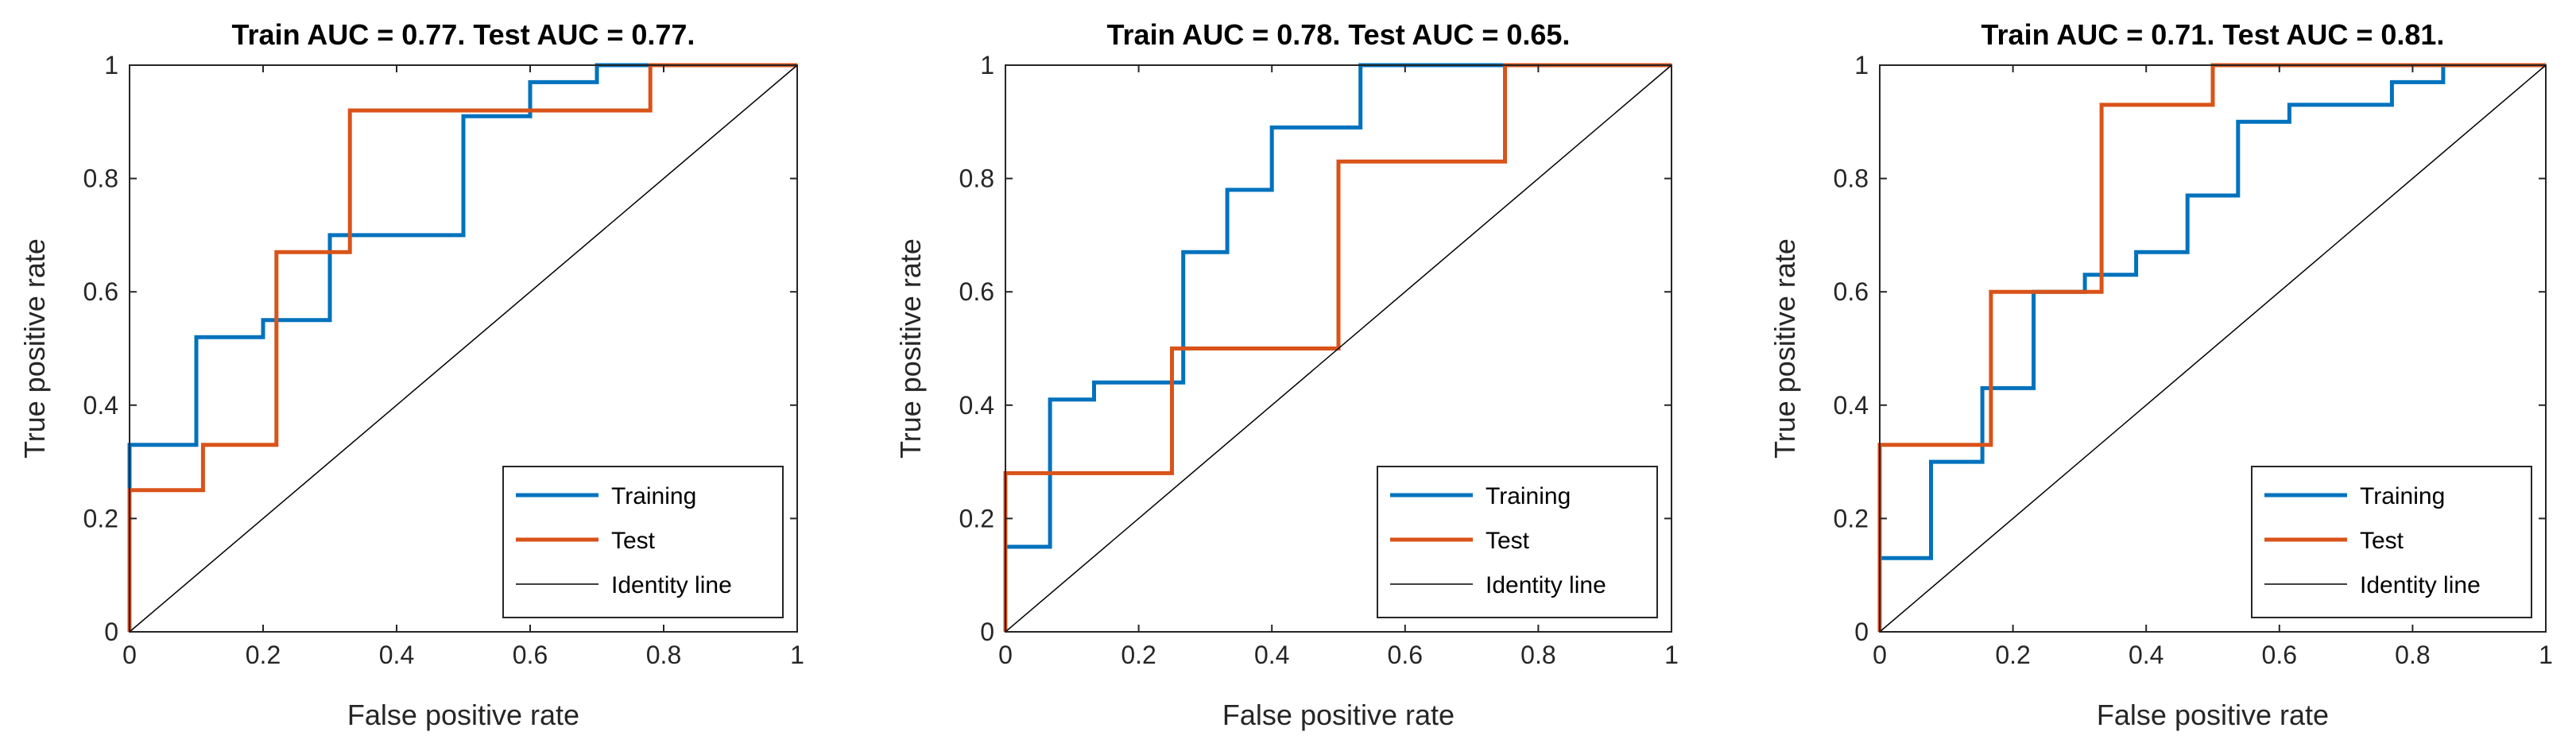  I want to click on series-training-line, so click(462, 279).